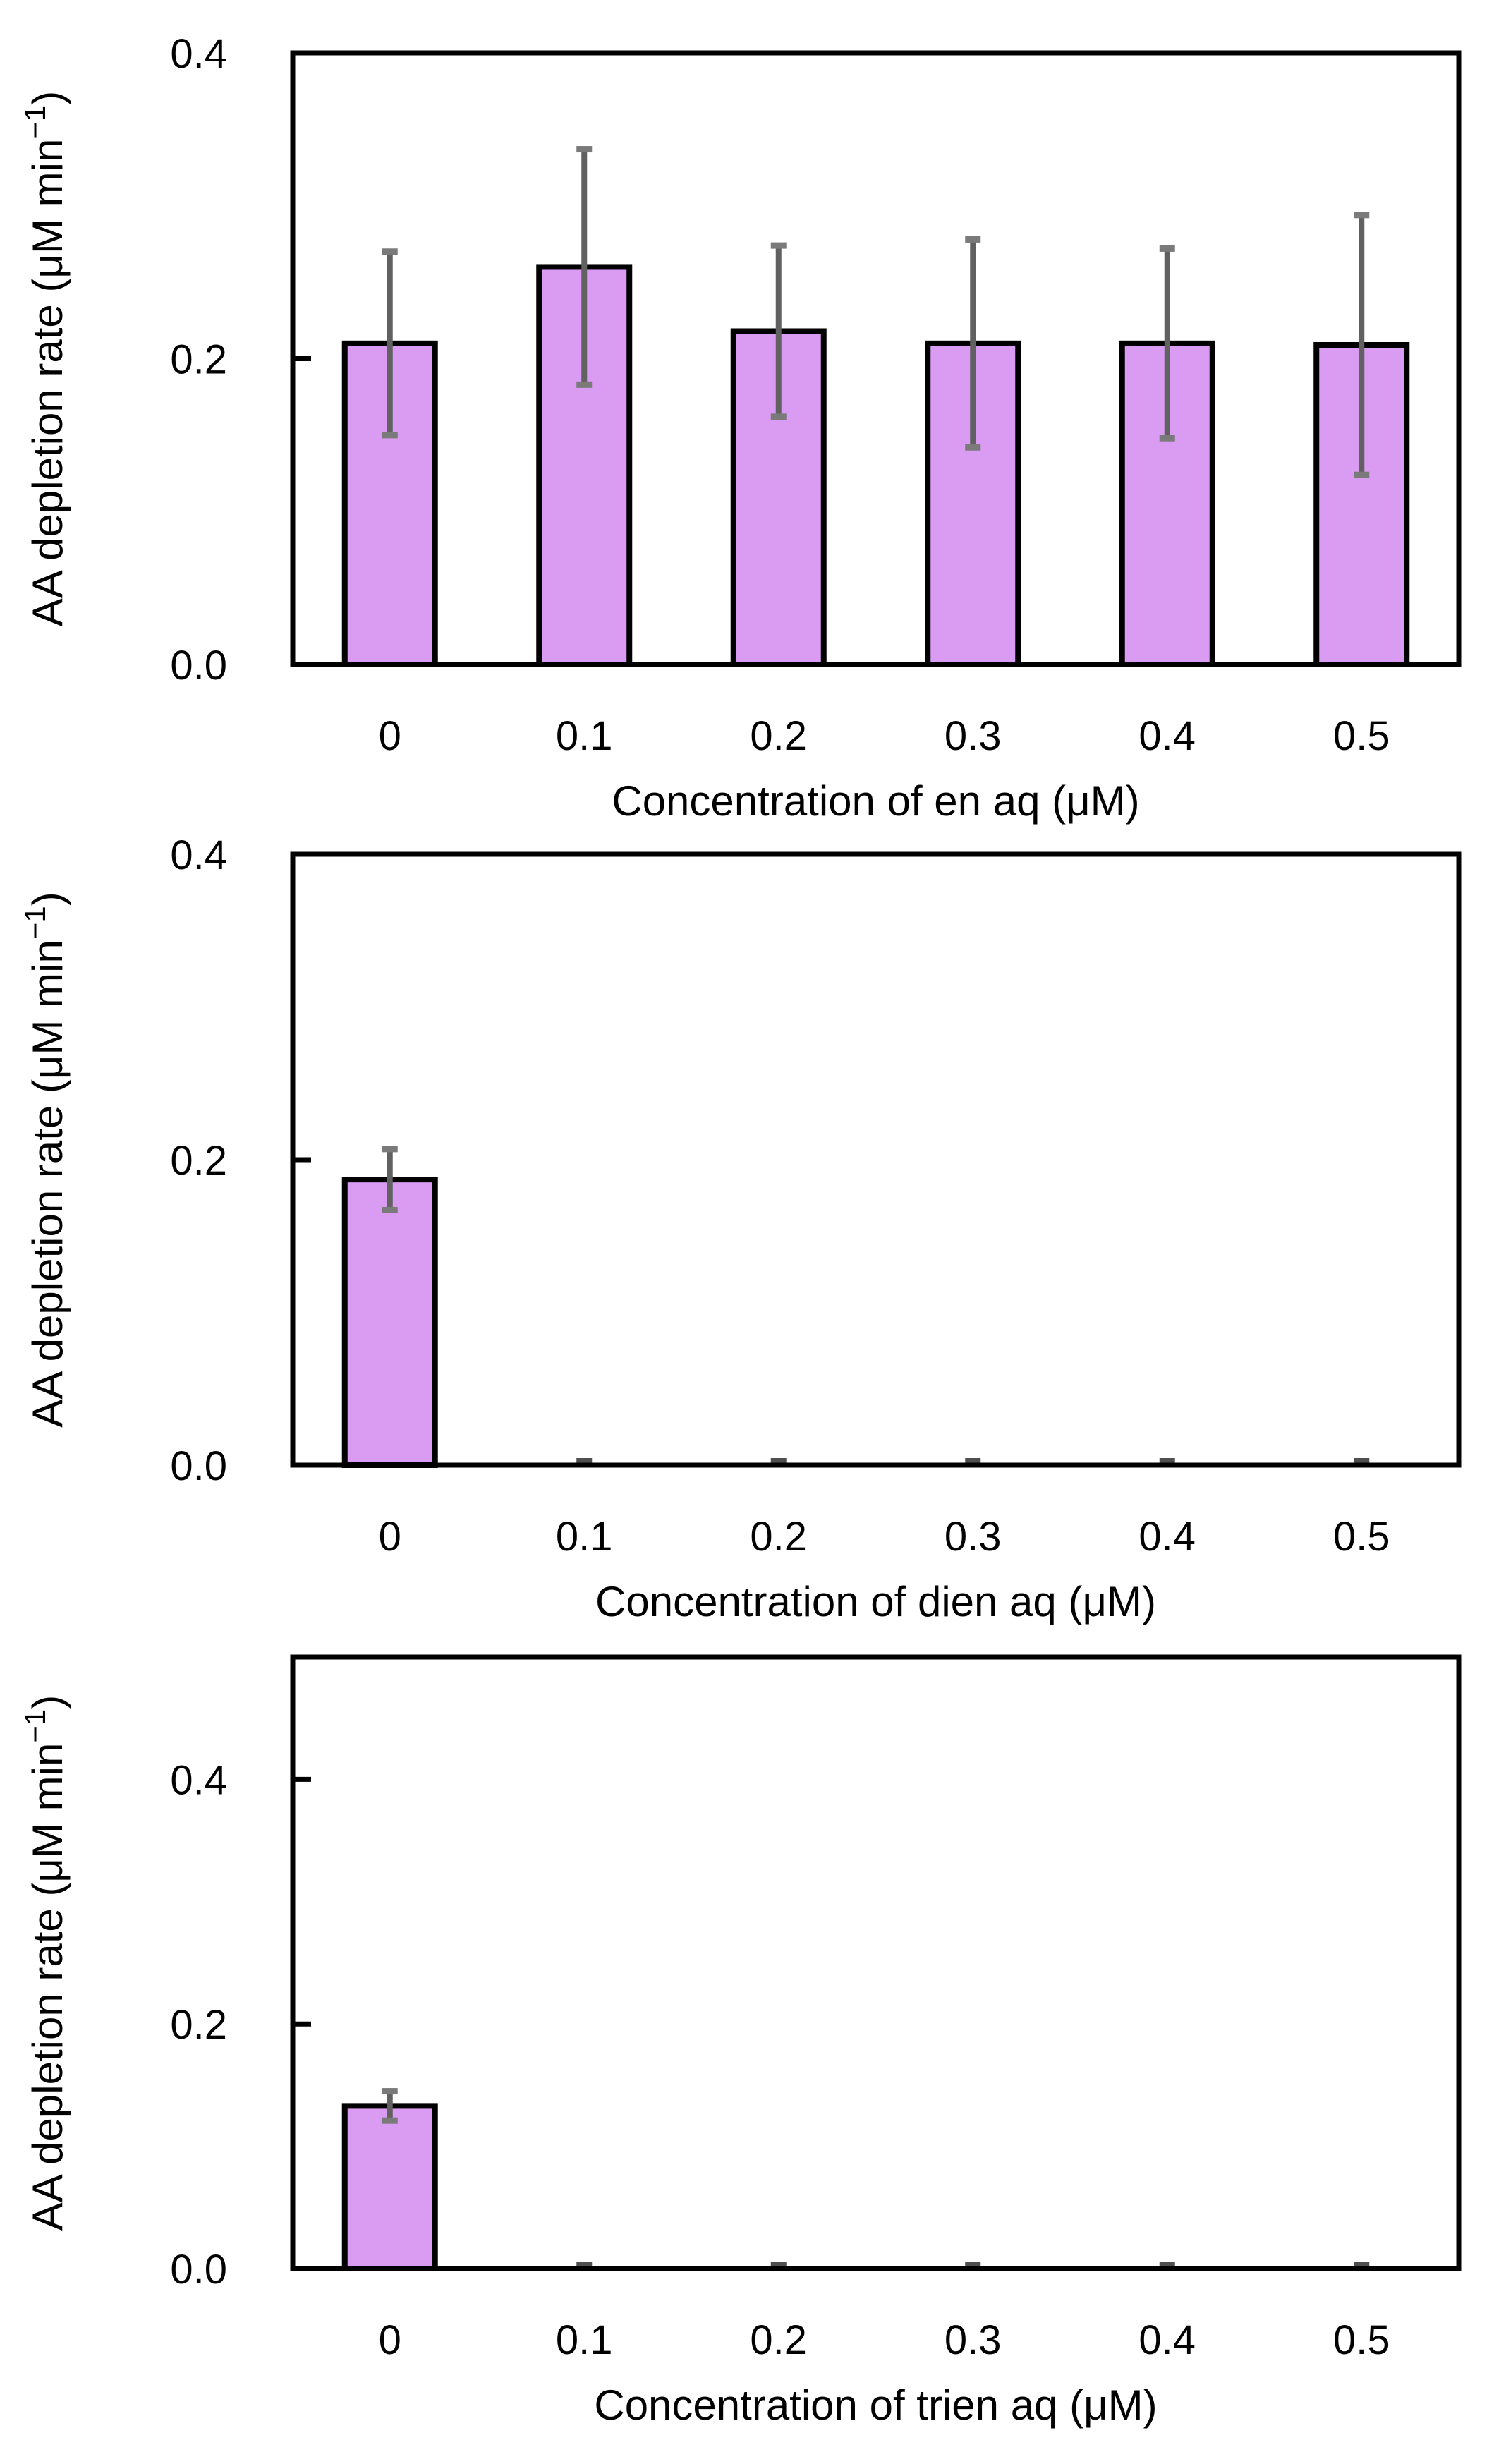 The image size is (1494, 2464). Describe the element at coordinates (876, 1602) in the screenshot. I see `x-axis-label: Concentration of dien aq (μM)` at that location.